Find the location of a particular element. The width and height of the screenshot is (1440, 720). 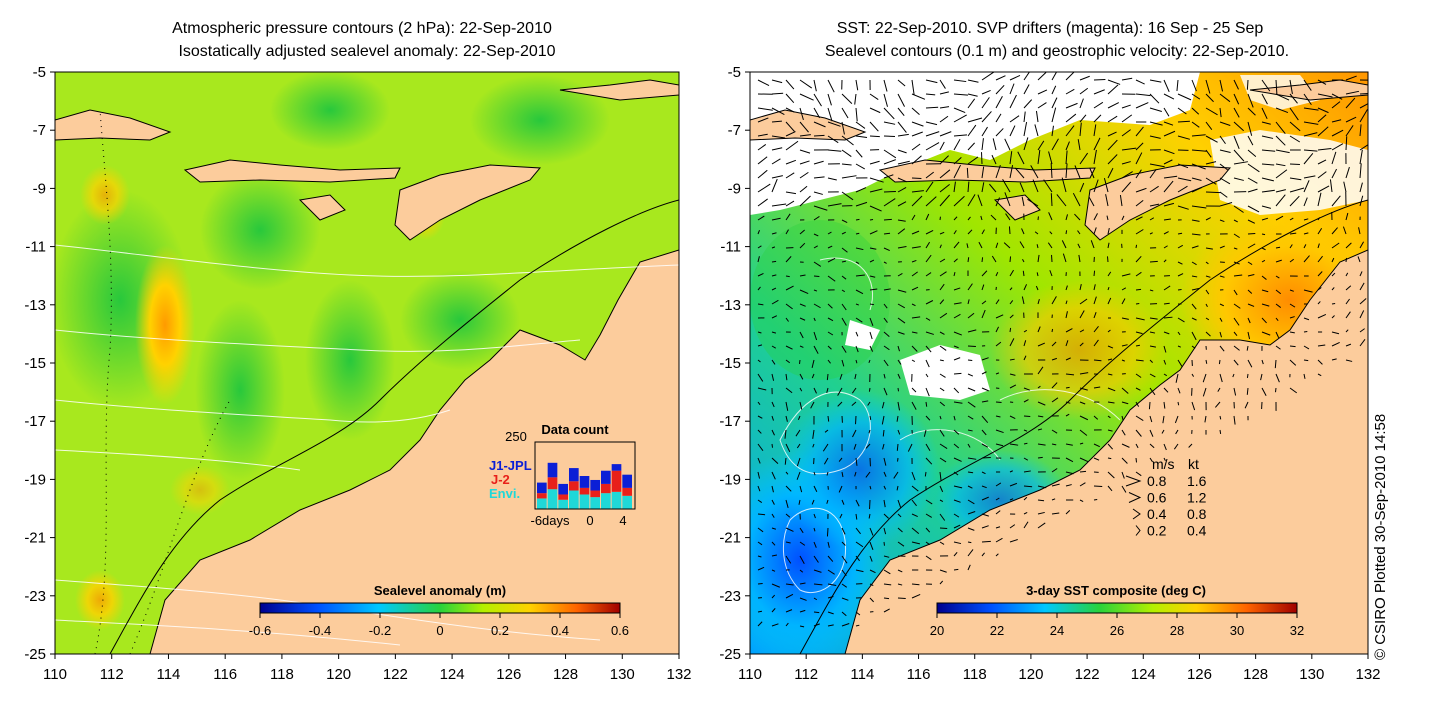

left-x-tick-label: 112 is located at coordinates (112, 674).